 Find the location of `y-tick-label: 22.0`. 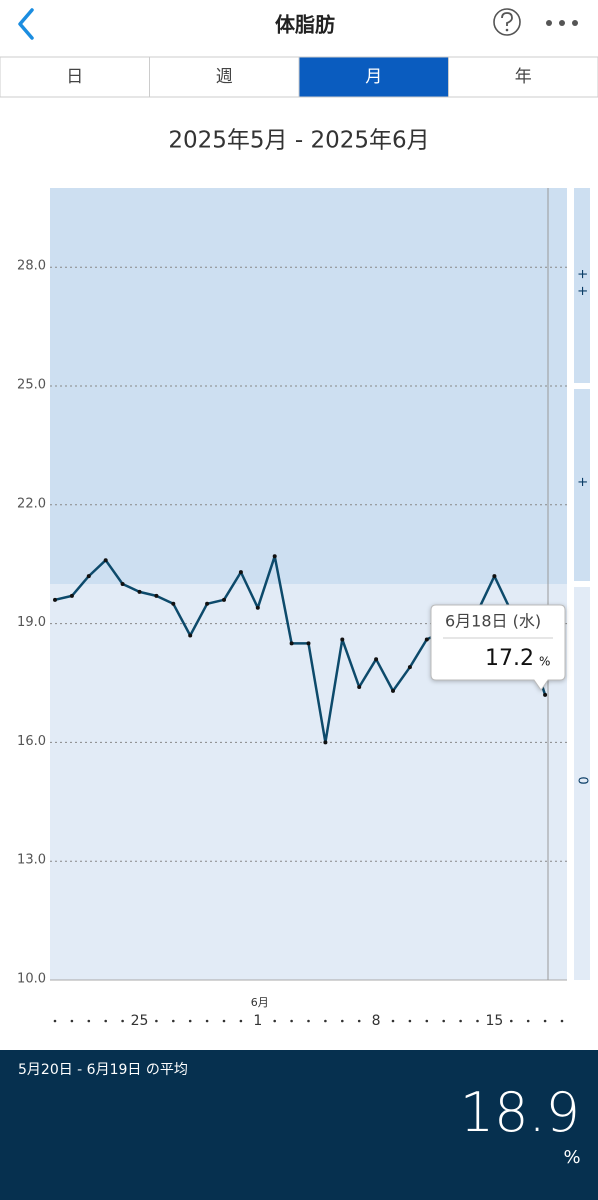

y-tick-label: 22.0 is located at coordinates (31, 503).